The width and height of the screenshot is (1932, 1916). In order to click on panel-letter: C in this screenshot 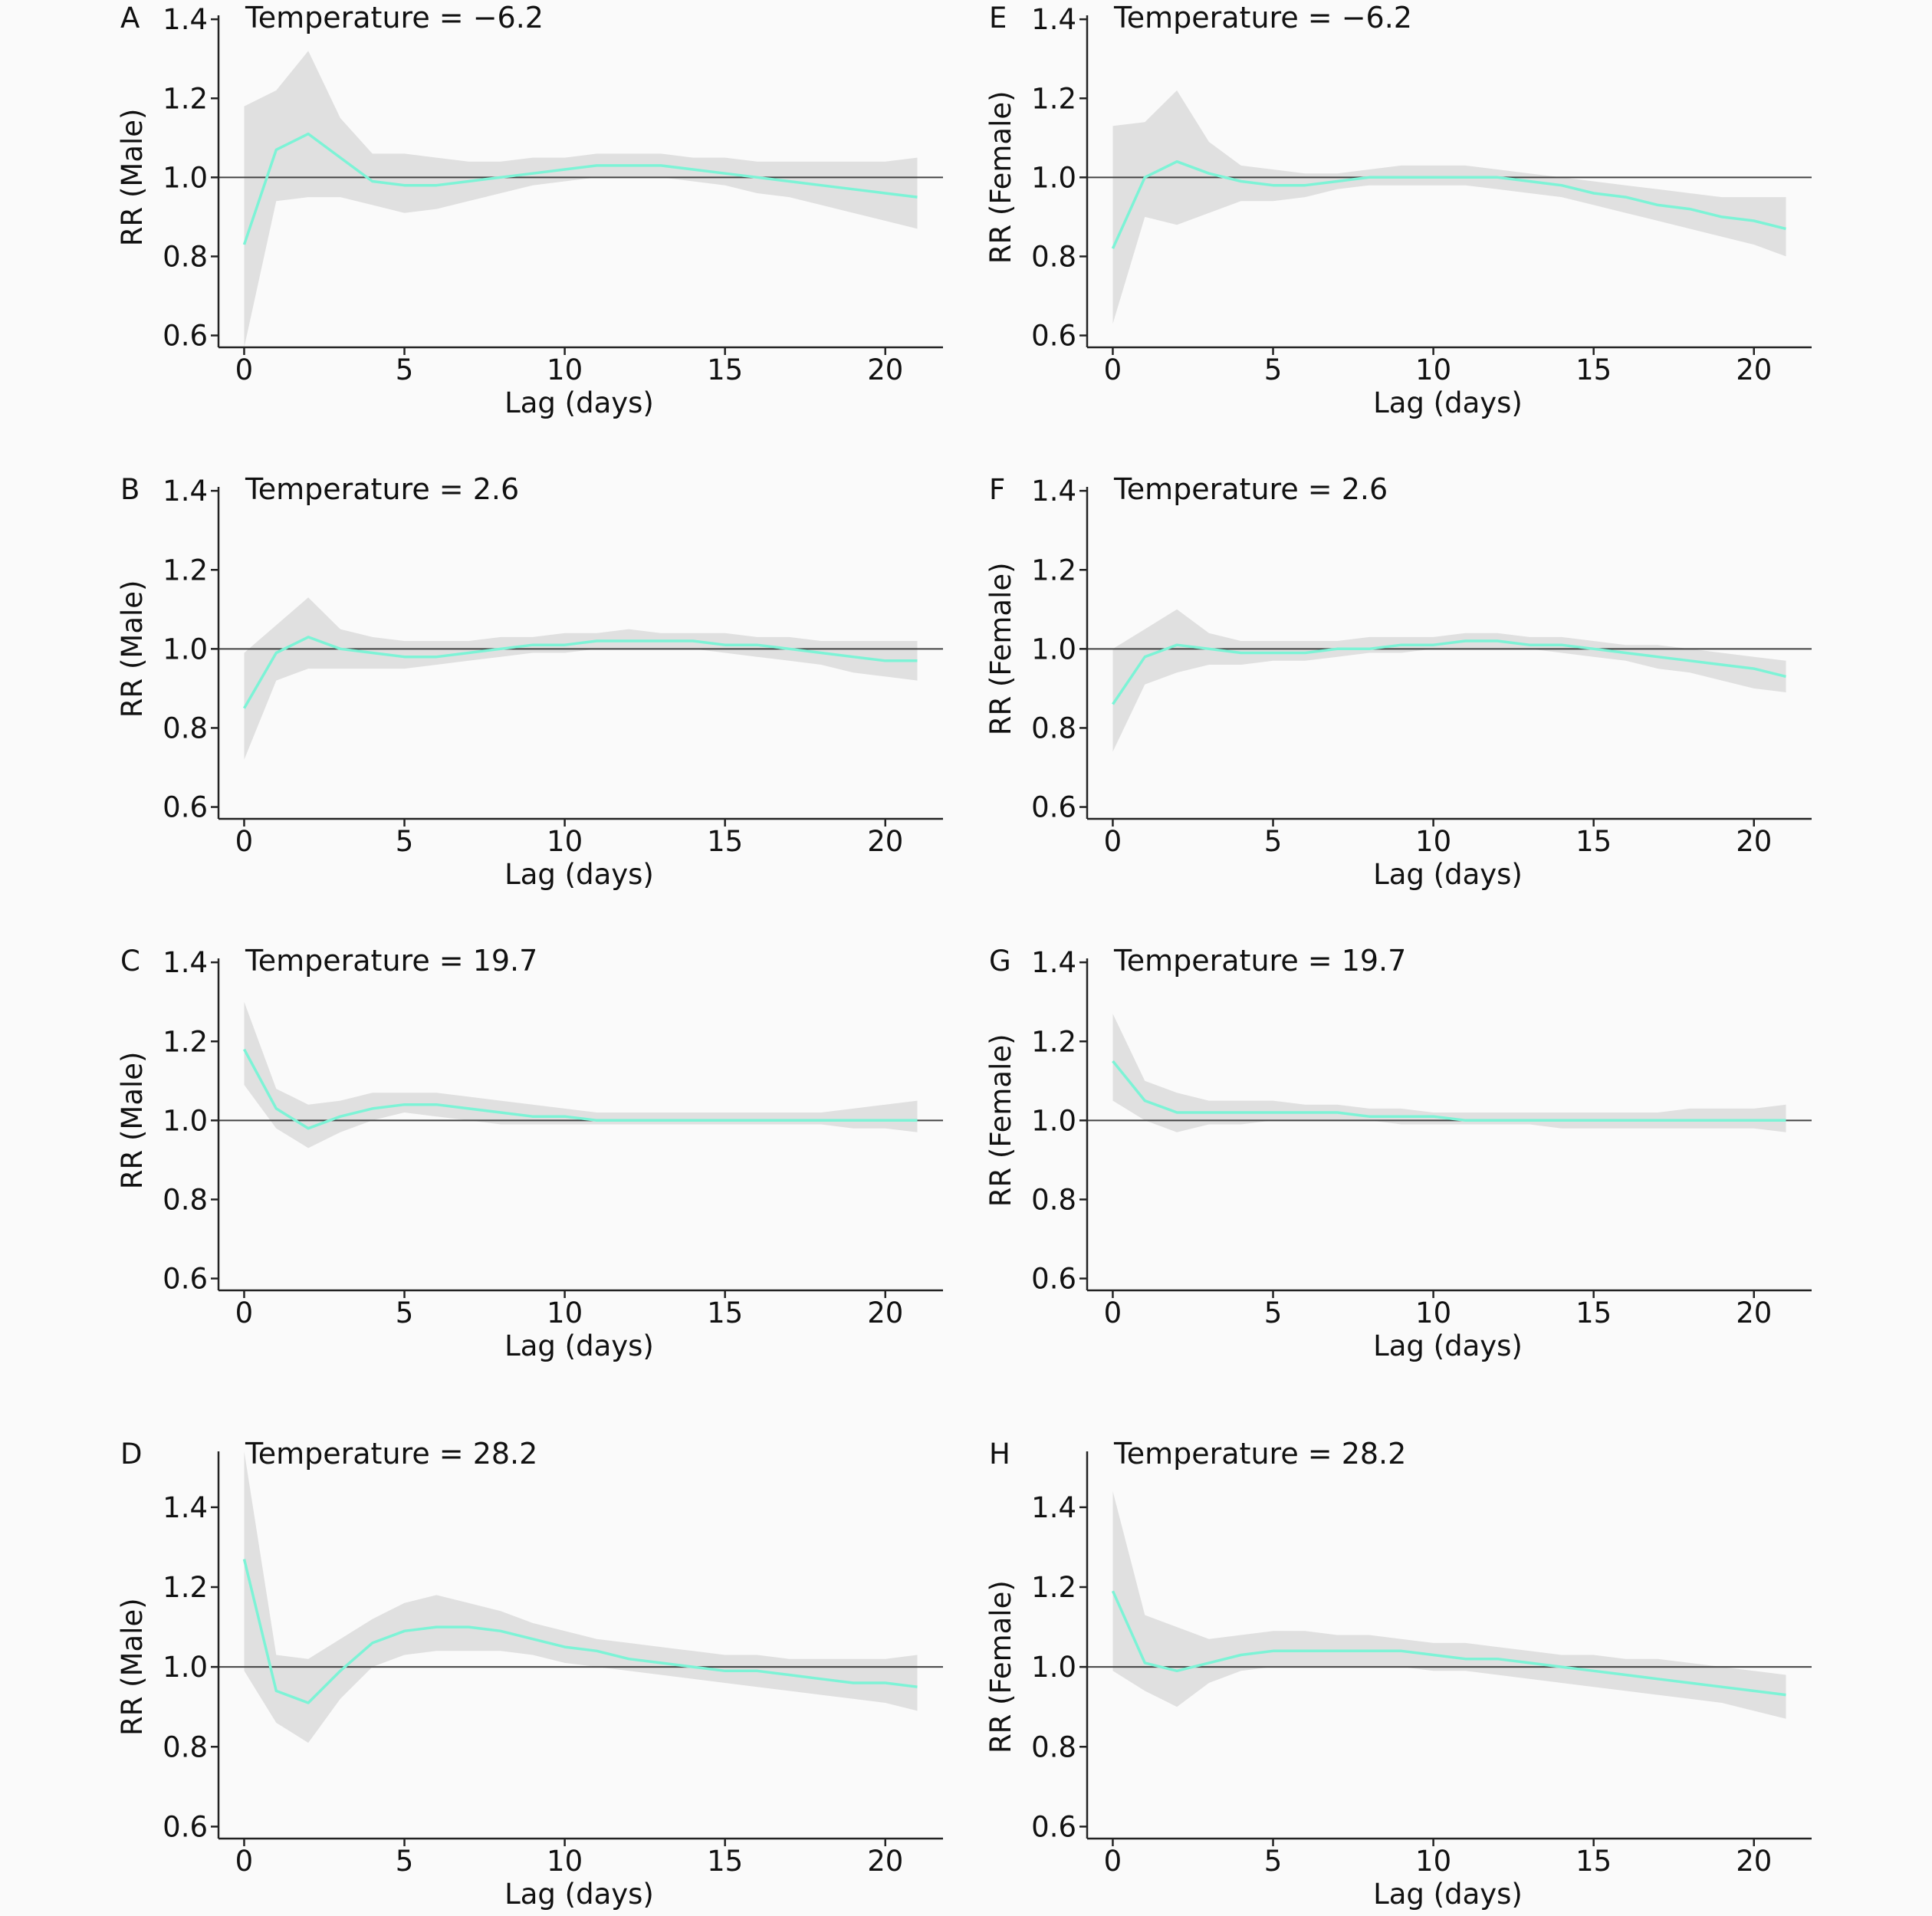, I will do `click(130, 961)`.